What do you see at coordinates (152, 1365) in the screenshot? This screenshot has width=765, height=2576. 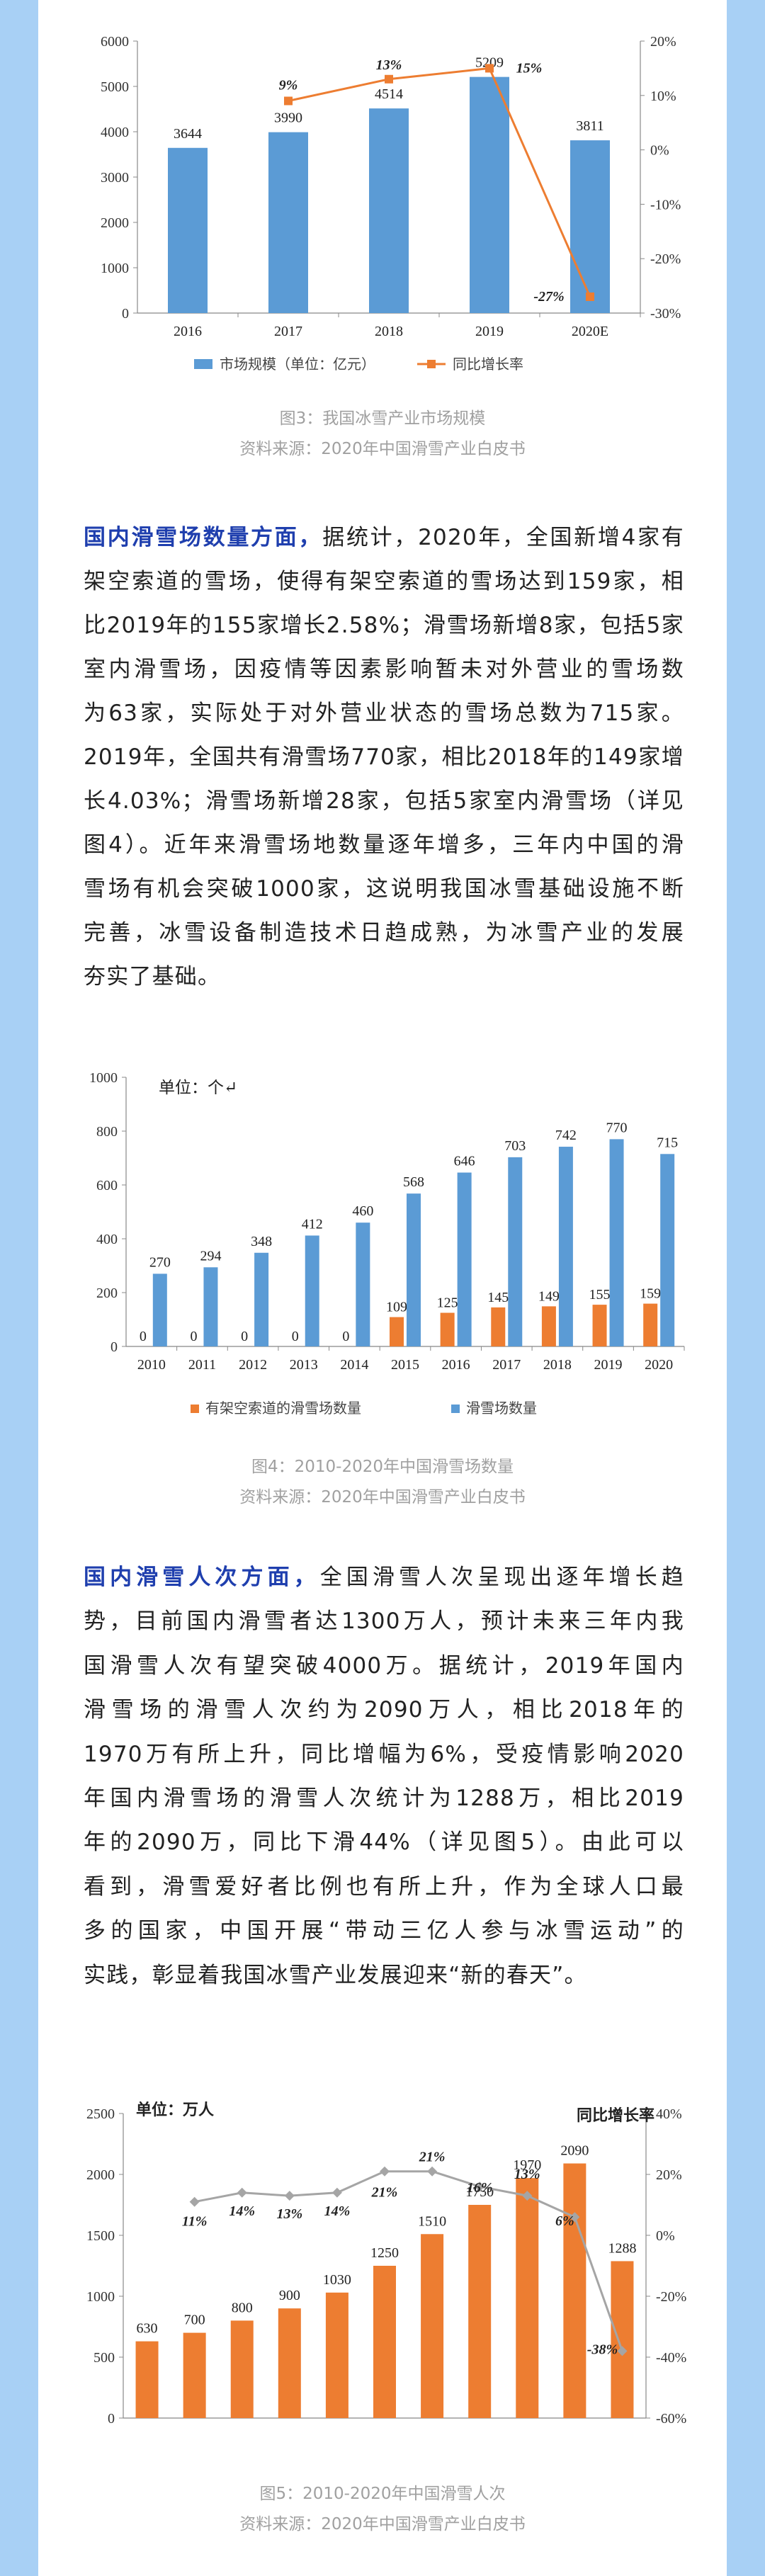 I see `x-tick-label: 2010` at bounding box center [152, 1365].